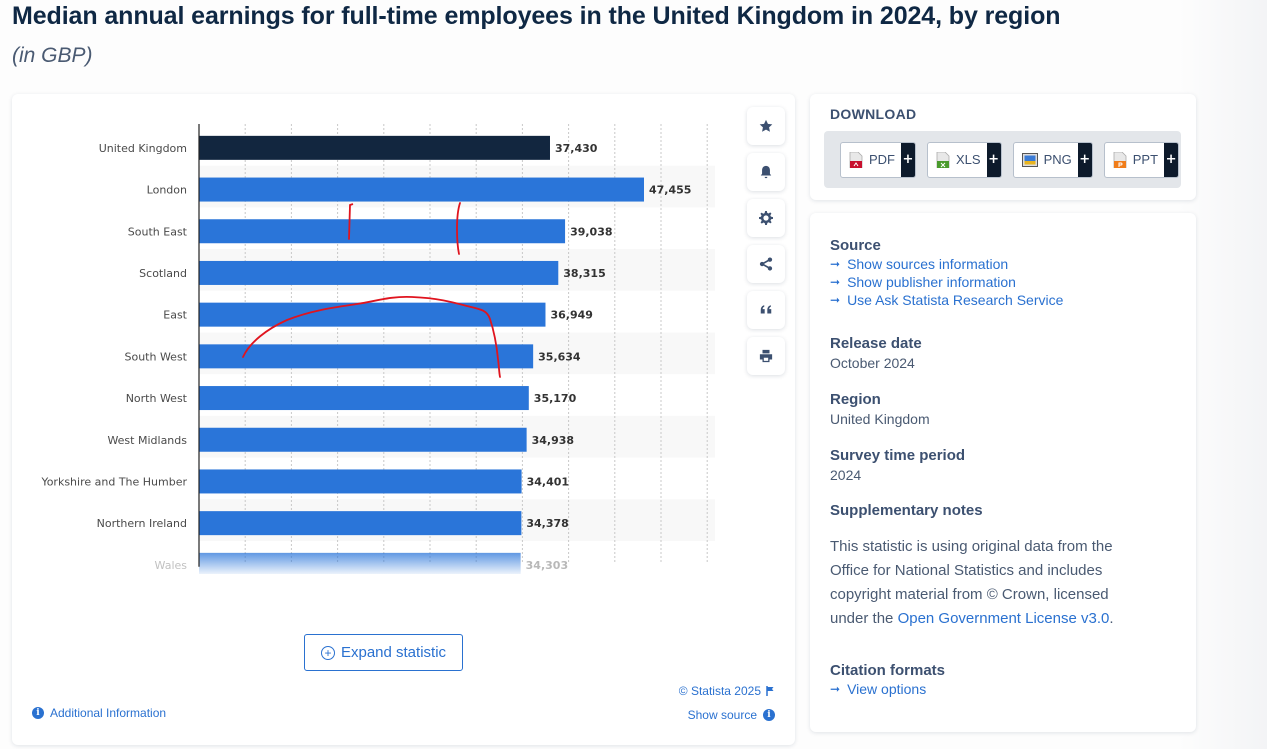 The width and height of the screenshot is (1267, 749). Describe the element at coordinates (1003, 618) in the screenshot. I see `open-government-license-link: Open Government License v3.0` at that location.